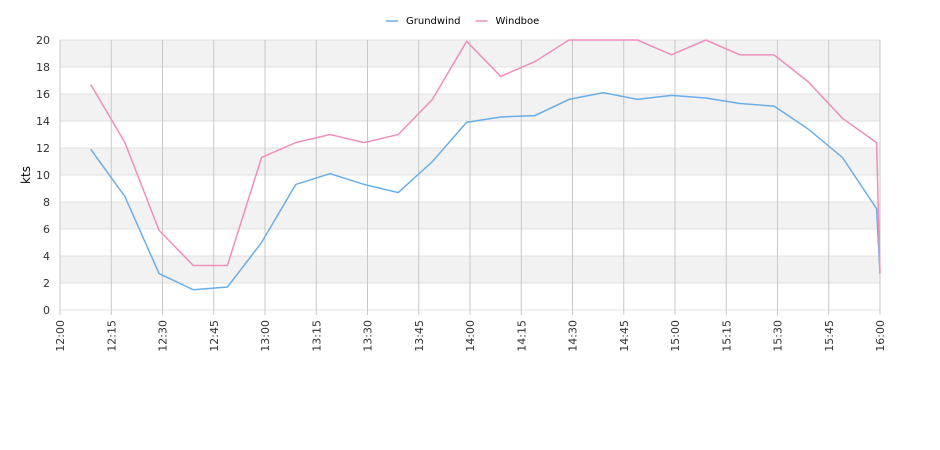 Image resolution: width=940 pixels, height=450 pixels. I want to click on x-tick-label: 13:30, so click(368, 336).